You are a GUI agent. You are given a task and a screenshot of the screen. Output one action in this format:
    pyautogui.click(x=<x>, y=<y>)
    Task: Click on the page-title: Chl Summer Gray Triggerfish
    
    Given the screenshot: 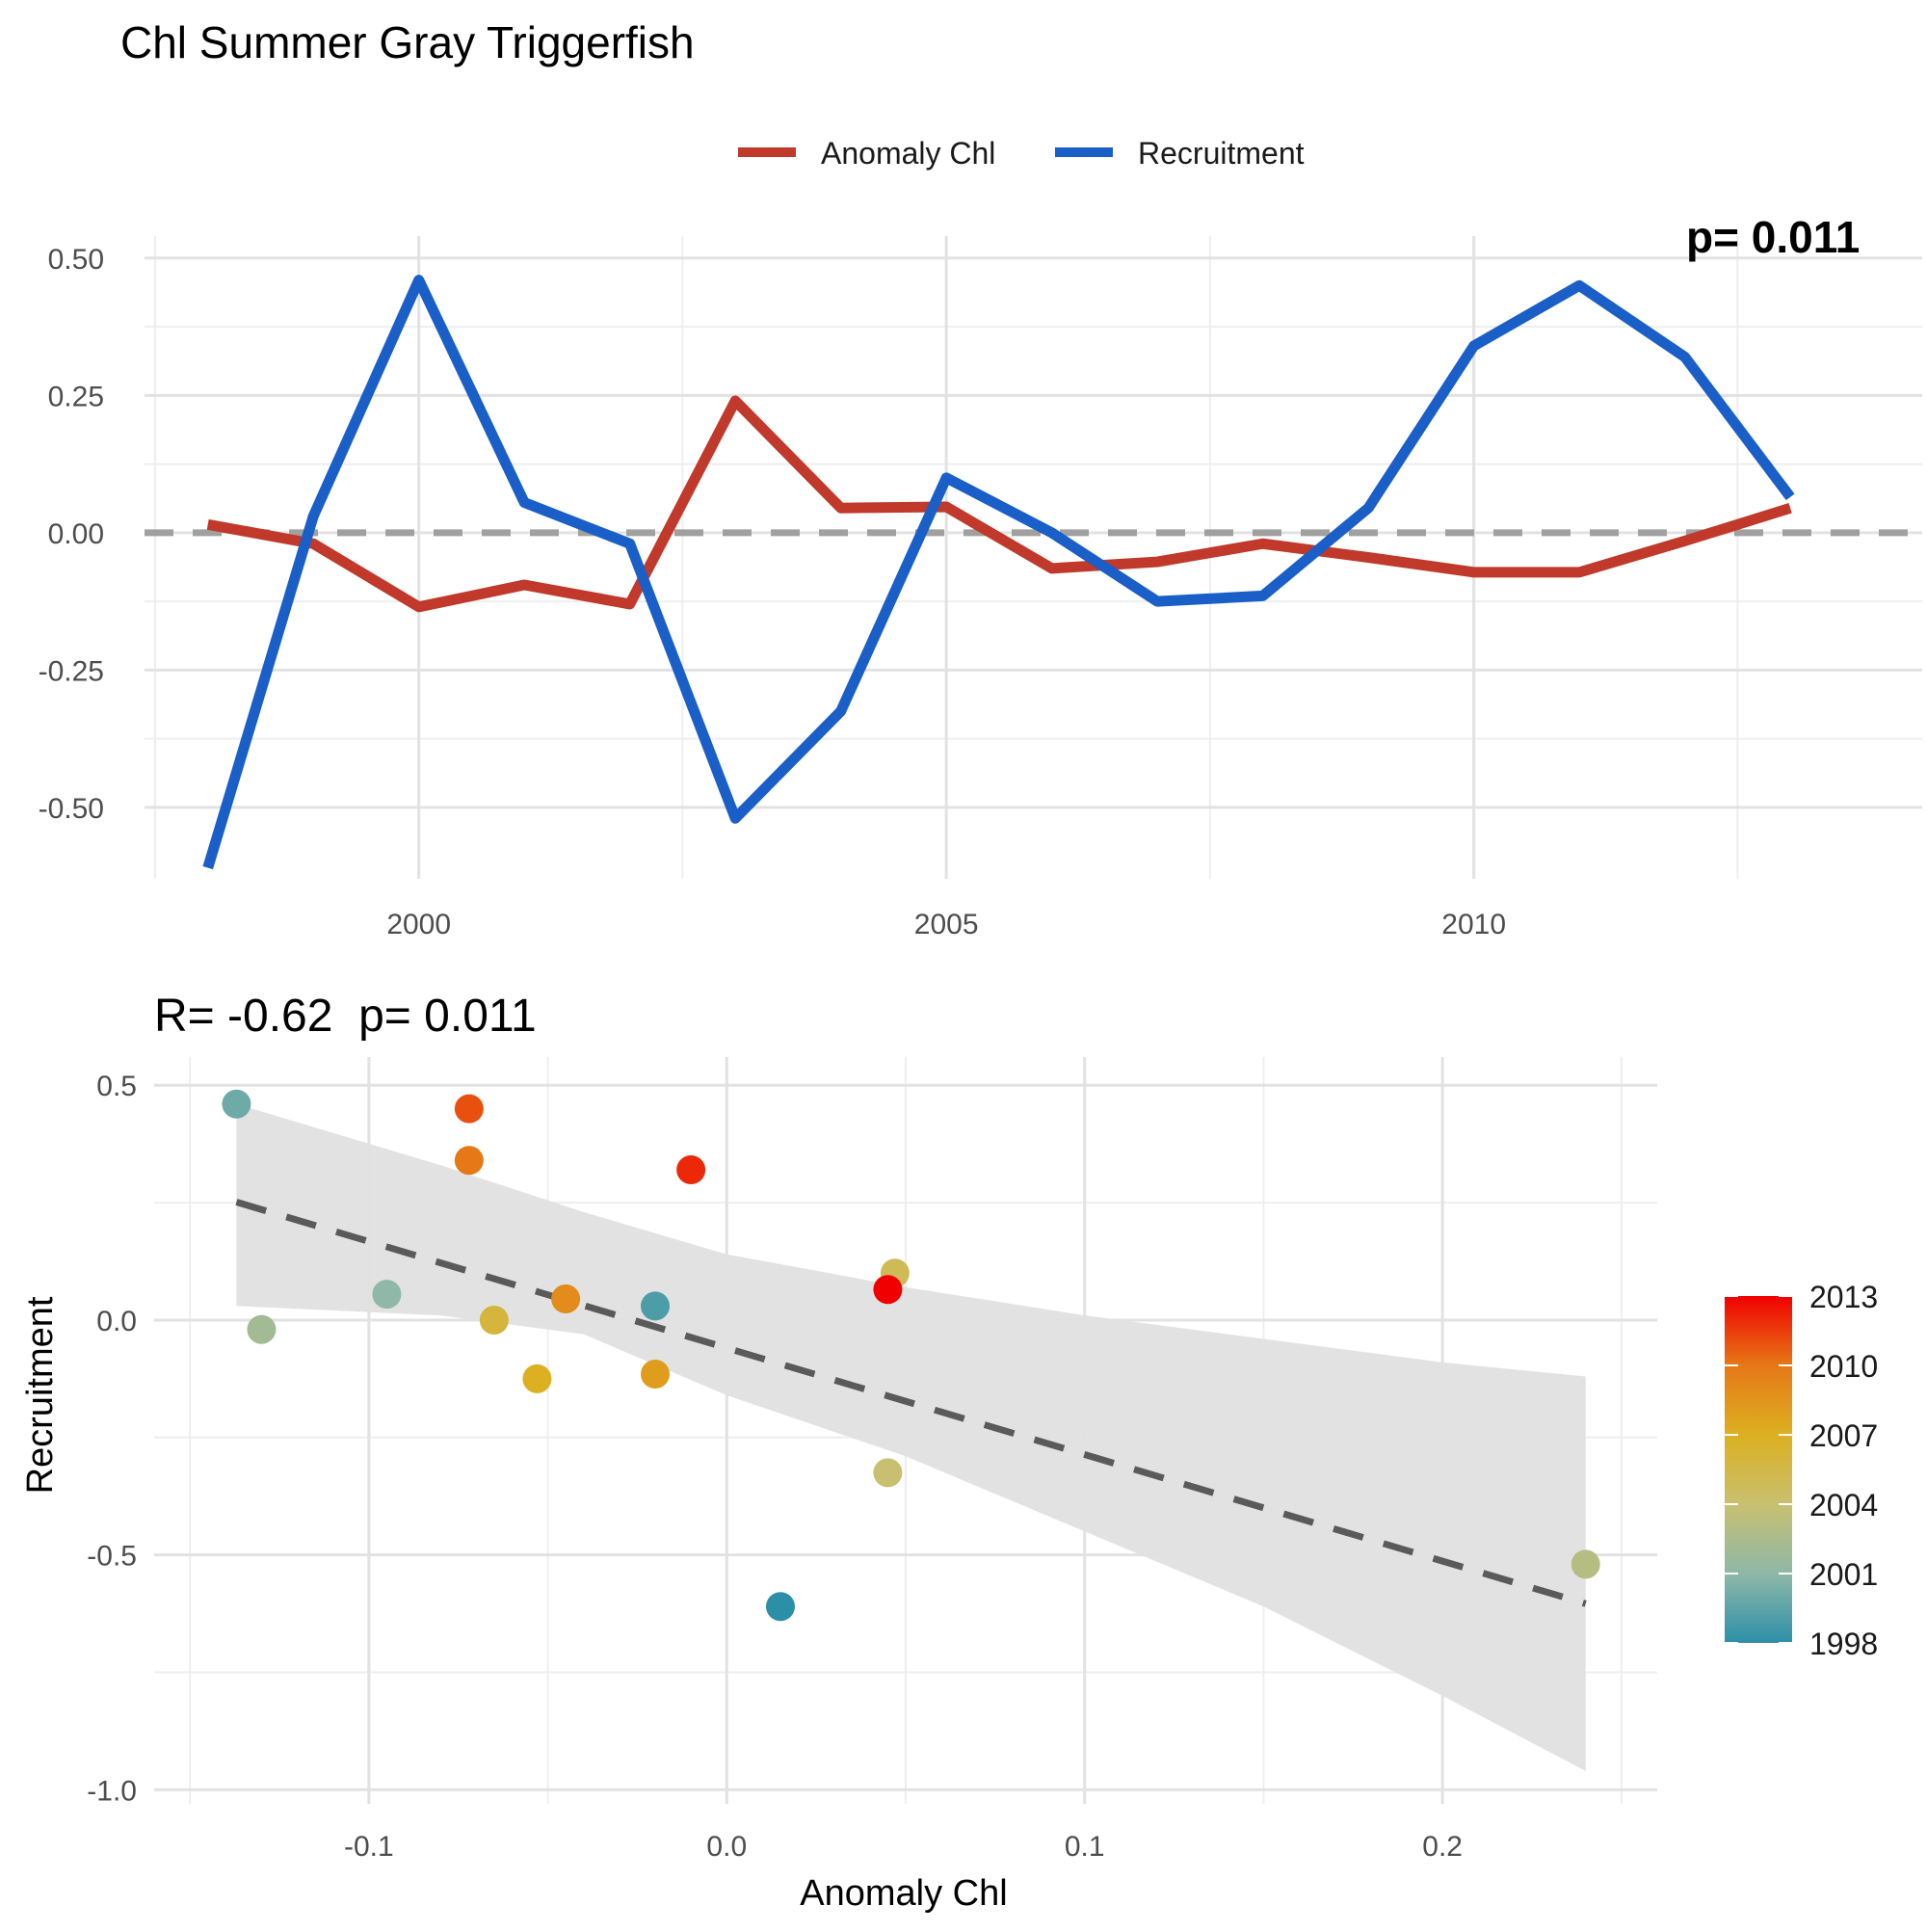 What is the action you would take?
    pyautogui.click(x=408, y=42)
    